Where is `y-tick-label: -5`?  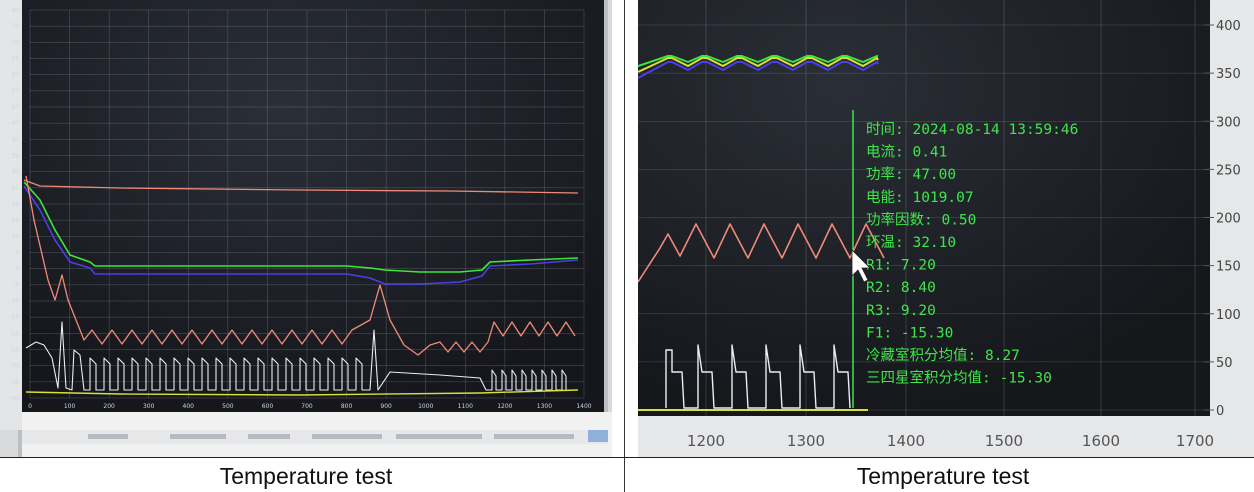
y-tick-label: -5 is located at coordinates (16, 285).